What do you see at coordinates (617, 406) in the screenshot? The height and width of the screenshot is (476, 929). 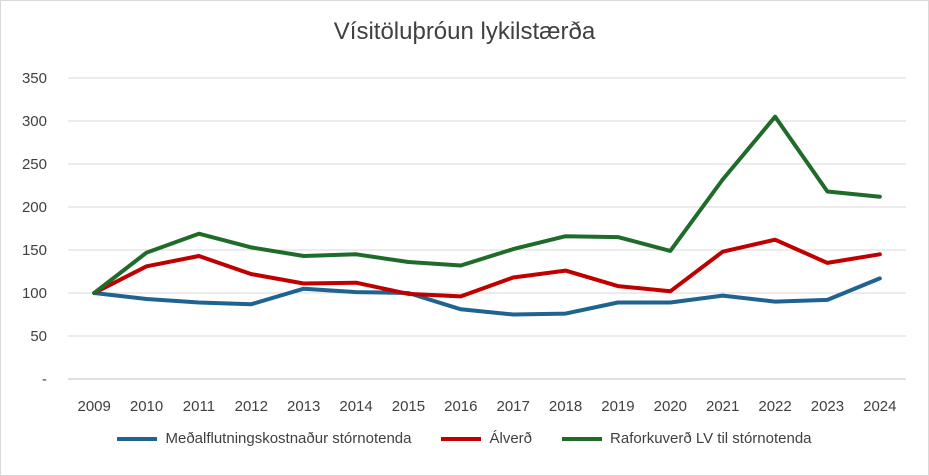 I see `x-tick-label: 2019` at bounding box center [617, 406].